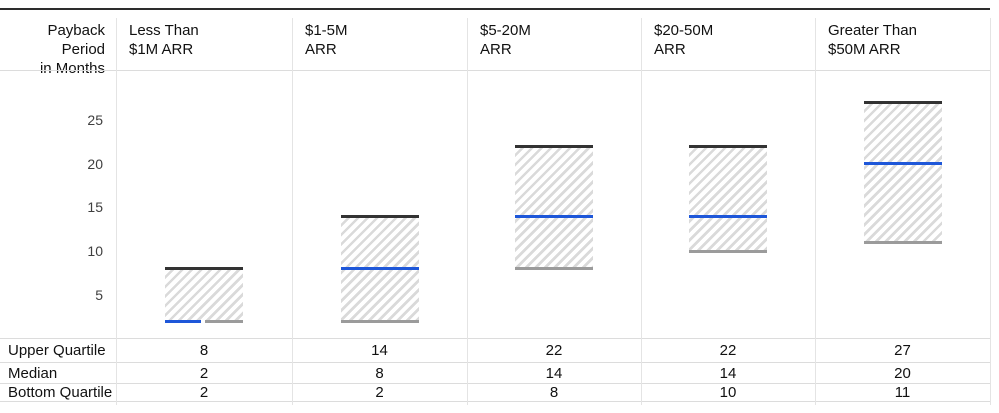 This screenshot has height=413, width=999. Describe the element at coordinates (72, 68) in the screenshot. I see `y-axis-title-line2: in Months` at that location.